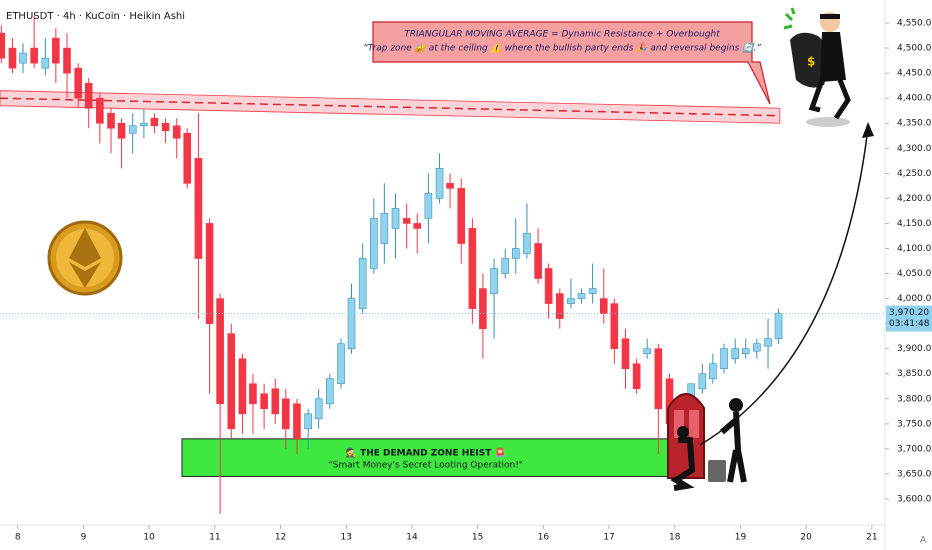 Image resolution: width=932 pixels, height=550 pixels. What do you see at coordinates (571, 63) in the screenshot?
I see `note-callout` at bounding box center [571, 63].